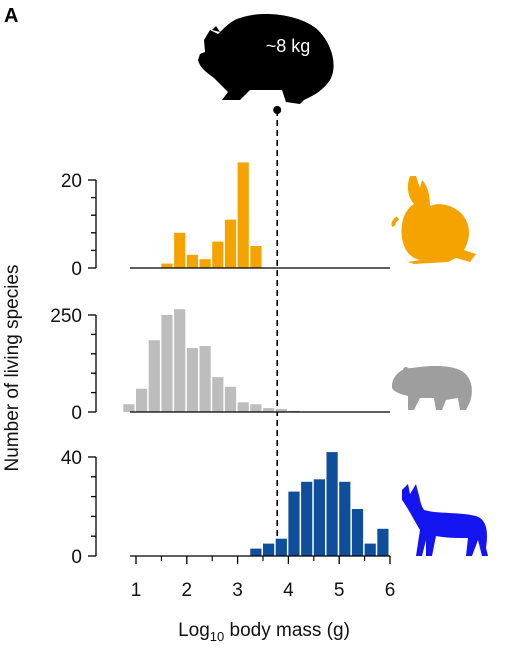 The width and height of the screenshot is (508, 654). I want to click on mass-annotation: ~8 kg, so click(288, 46).